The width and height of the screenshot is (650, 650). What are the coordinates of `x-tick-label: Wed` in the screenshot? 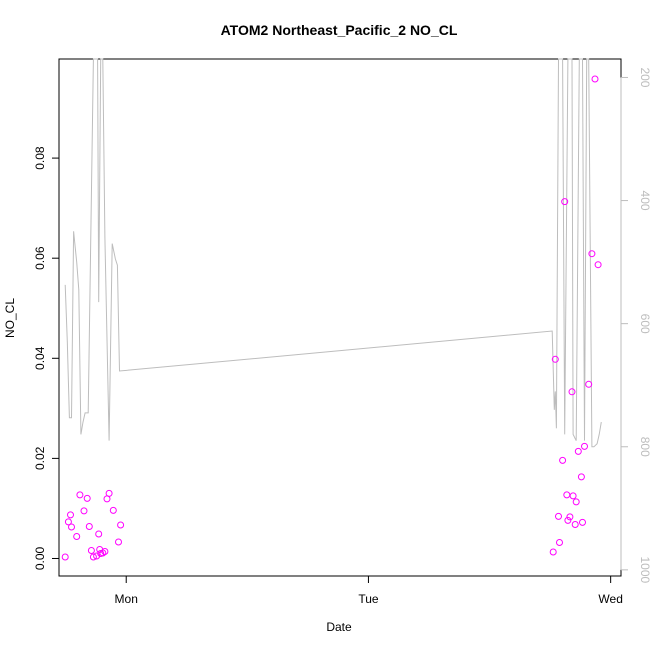 It's located at (610, 599).